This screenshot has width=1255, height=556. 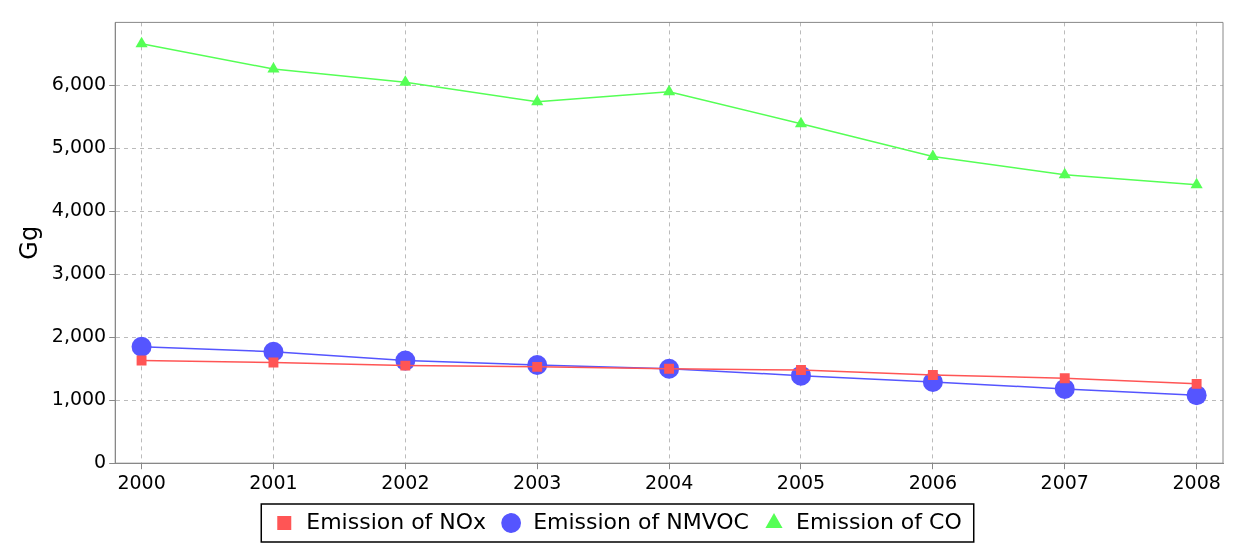 I want to click on y-tick-label: 5,000, so click(x=79, y=146).